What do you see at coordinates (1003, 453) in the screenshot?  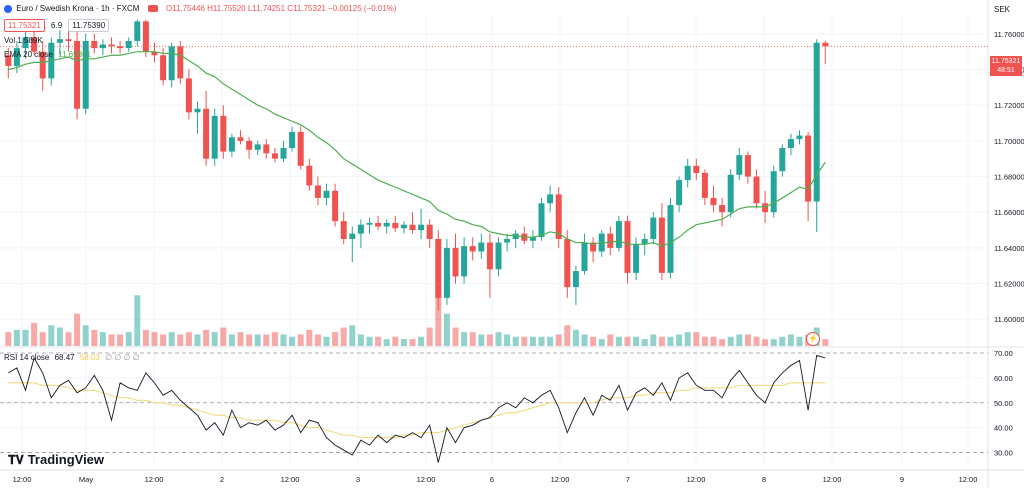 I see `rsi-tick-label: 30.00` at bounding box center [1003, 453].